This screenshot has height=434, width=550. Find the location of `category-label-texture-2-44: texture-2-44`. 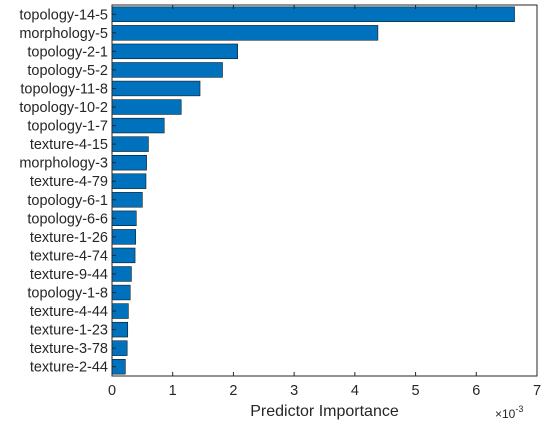

category-label-texture-2-44: texture-2-44 is located at coordinates (69, 368).